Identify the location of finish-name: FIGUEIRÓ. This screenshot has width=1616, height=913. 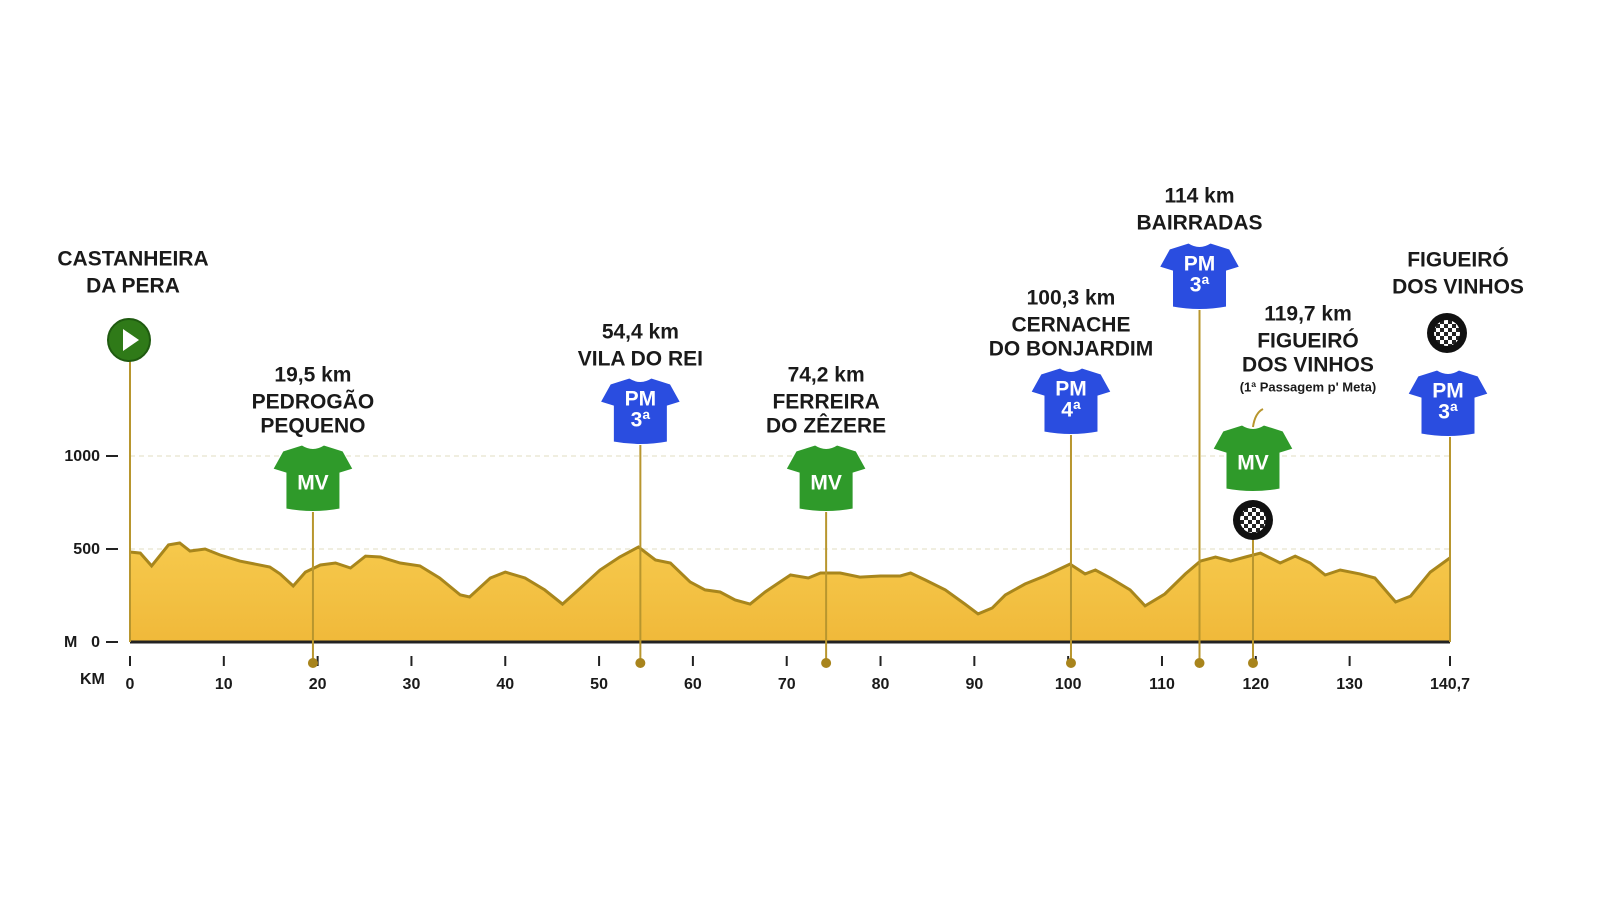
(1458, 260).